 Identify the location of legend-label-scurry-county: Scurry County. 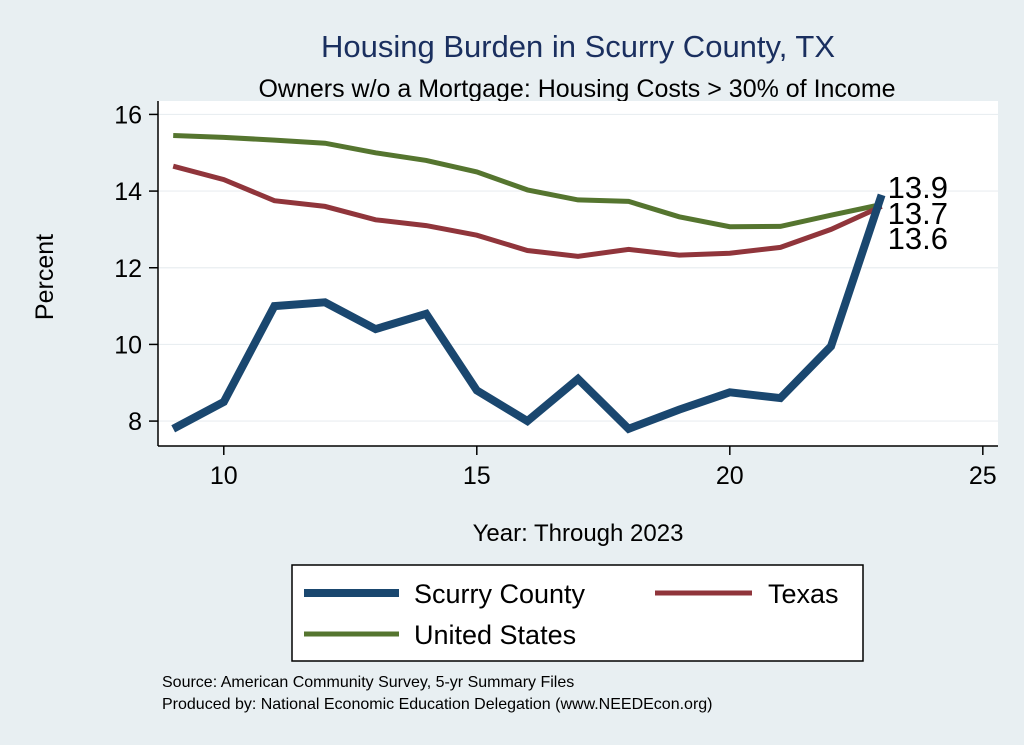
(500, 594).